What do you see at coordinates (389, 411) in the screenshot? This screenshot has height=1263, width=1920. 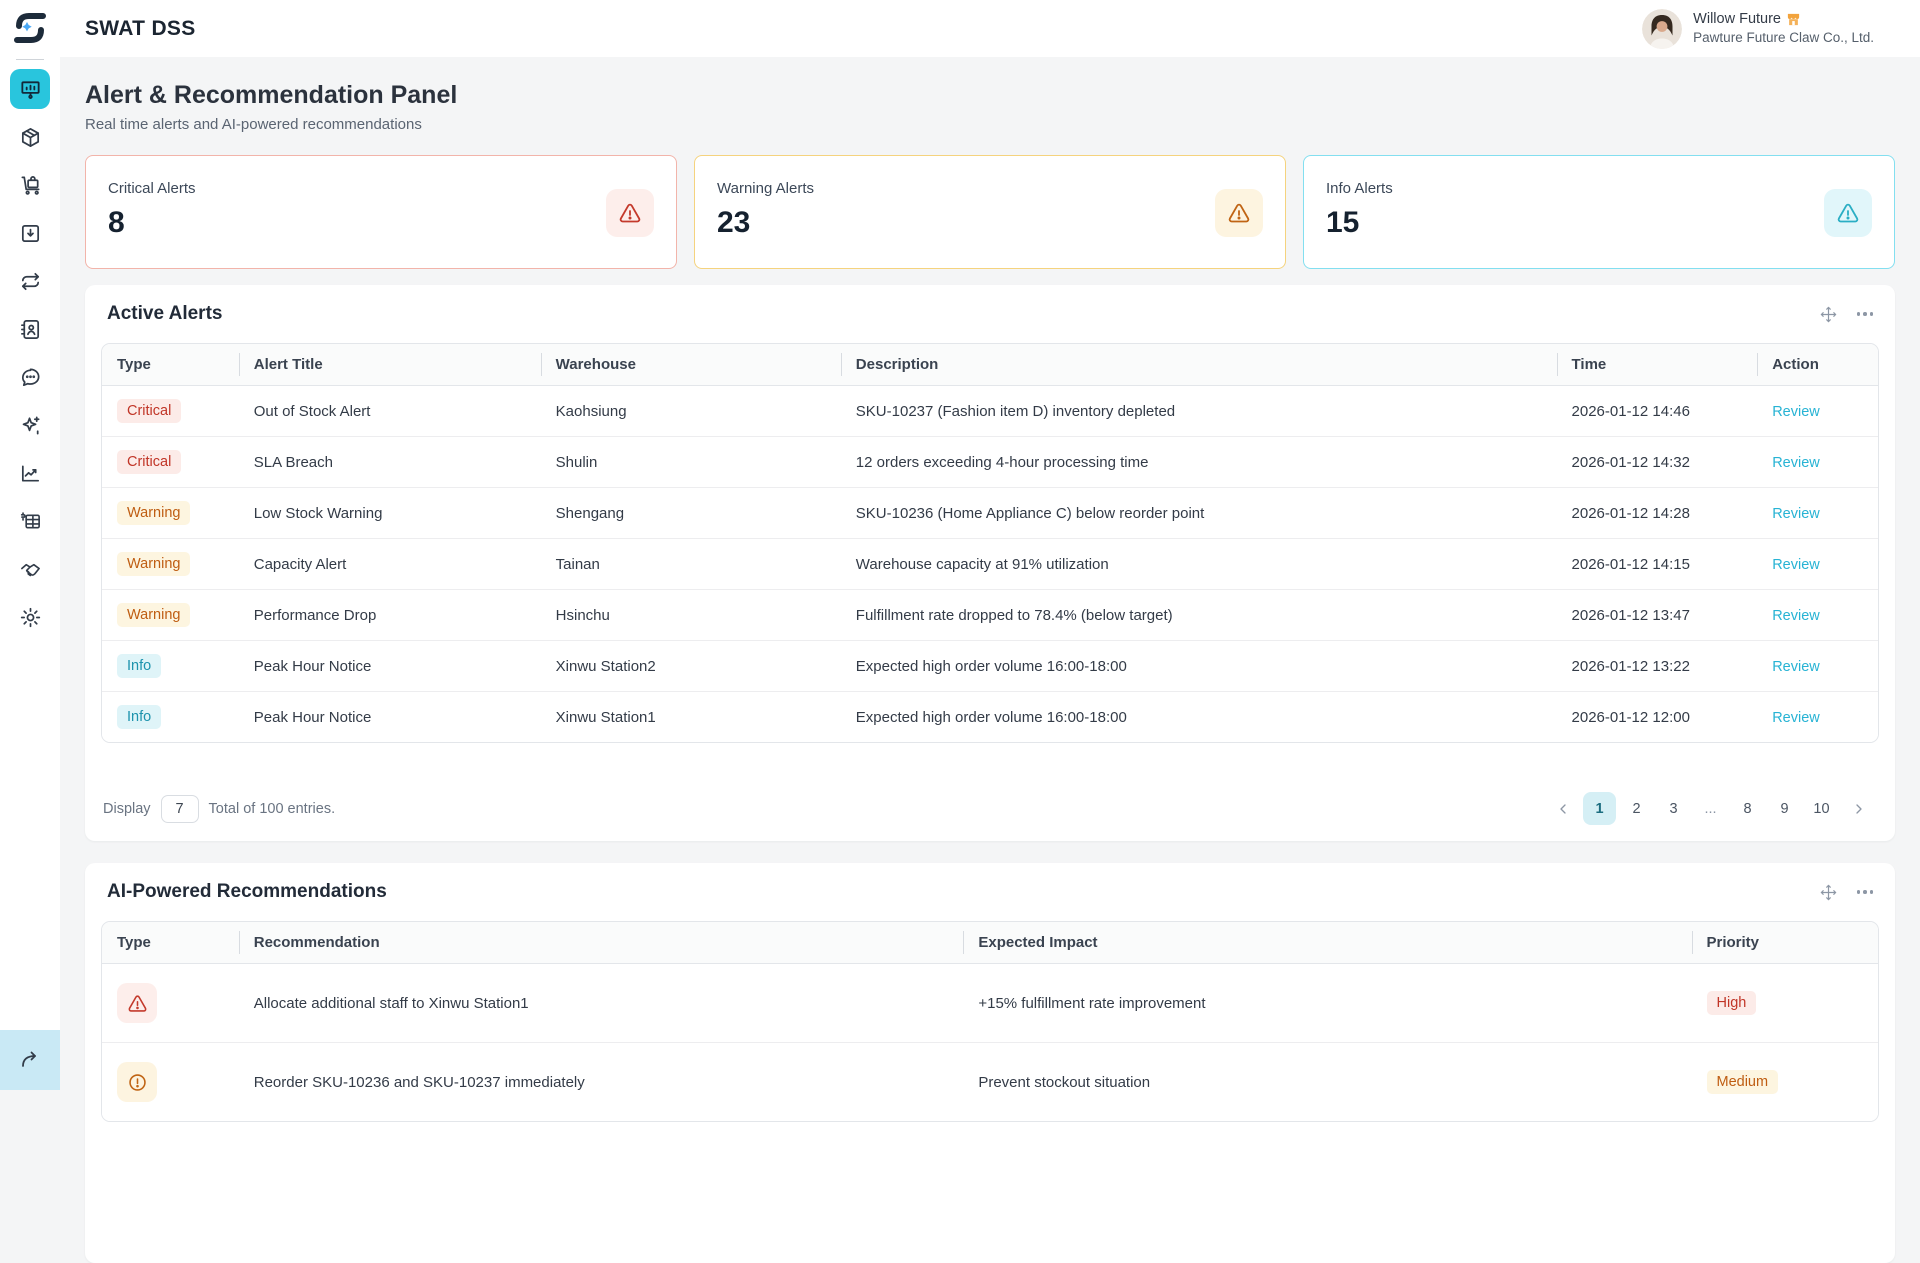 I see `alert-title: Out of Stock Alert` at bounding box center [389, 411].